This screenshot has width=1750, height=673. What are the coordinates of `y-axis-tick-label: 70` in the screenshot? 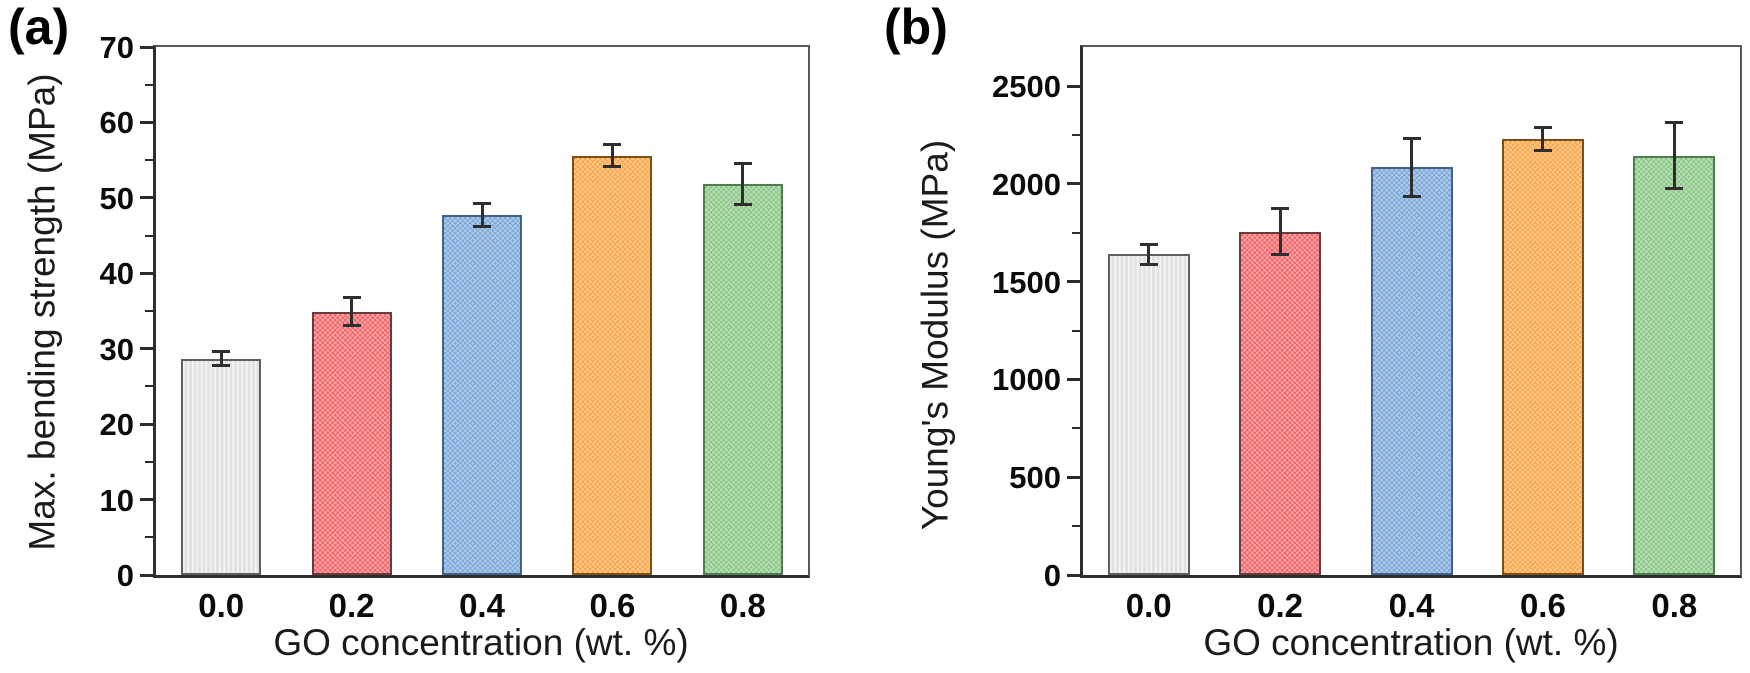 It's located at (116, 47).